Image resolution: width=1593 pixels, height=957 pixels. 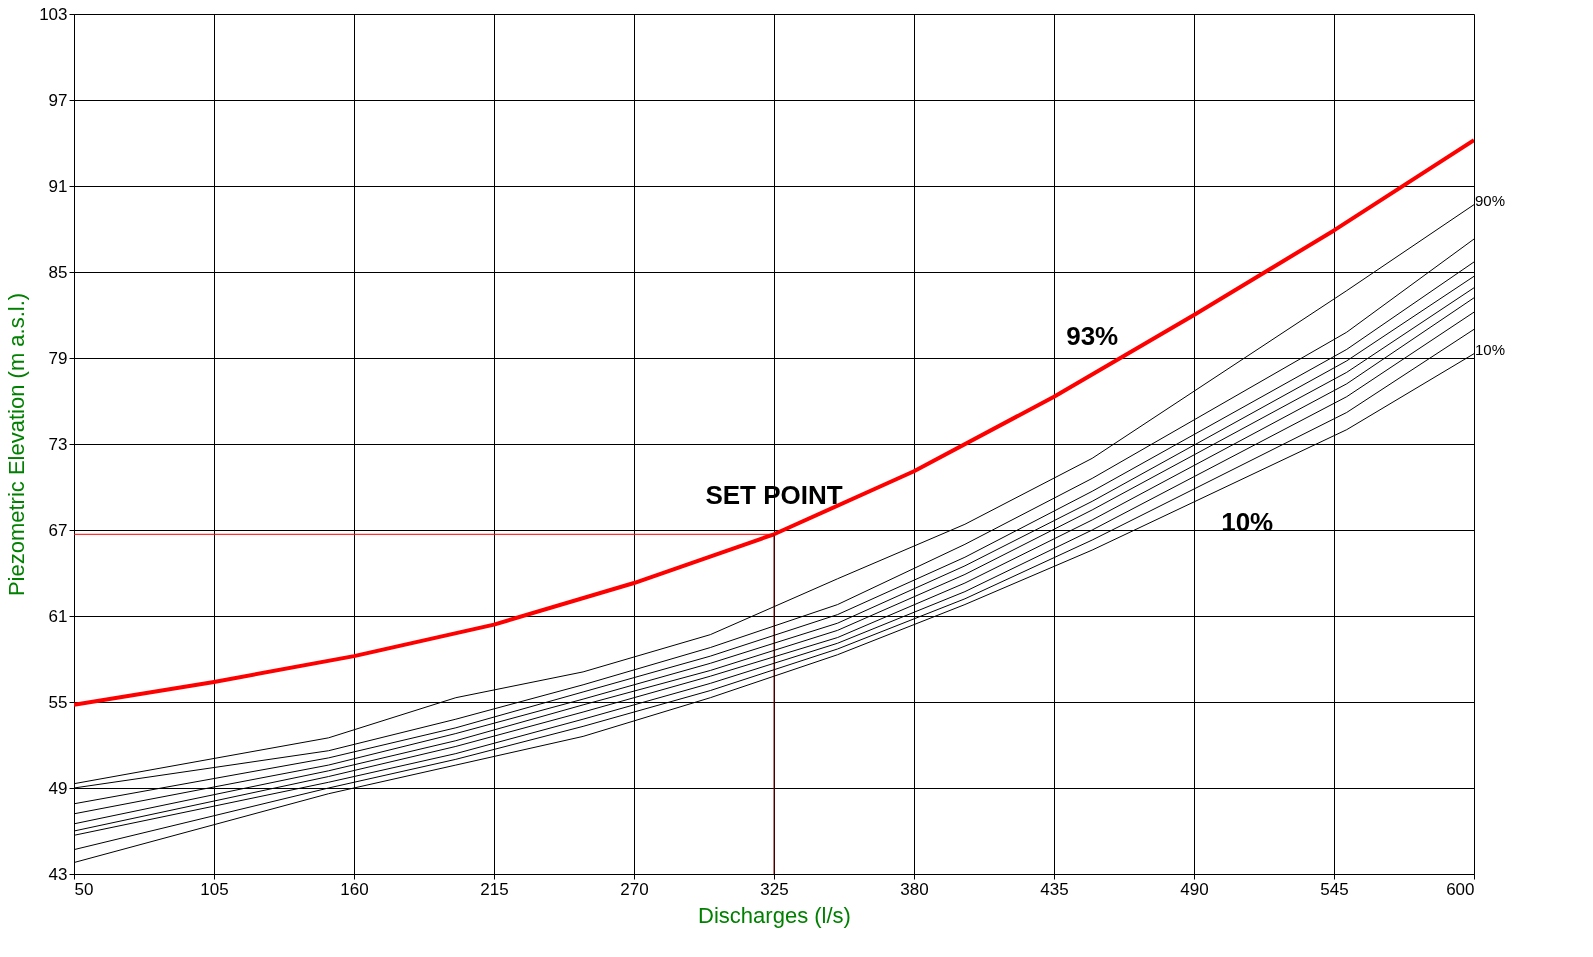 I want to click on x-tick-label: 270, so click(x=634, y=889).